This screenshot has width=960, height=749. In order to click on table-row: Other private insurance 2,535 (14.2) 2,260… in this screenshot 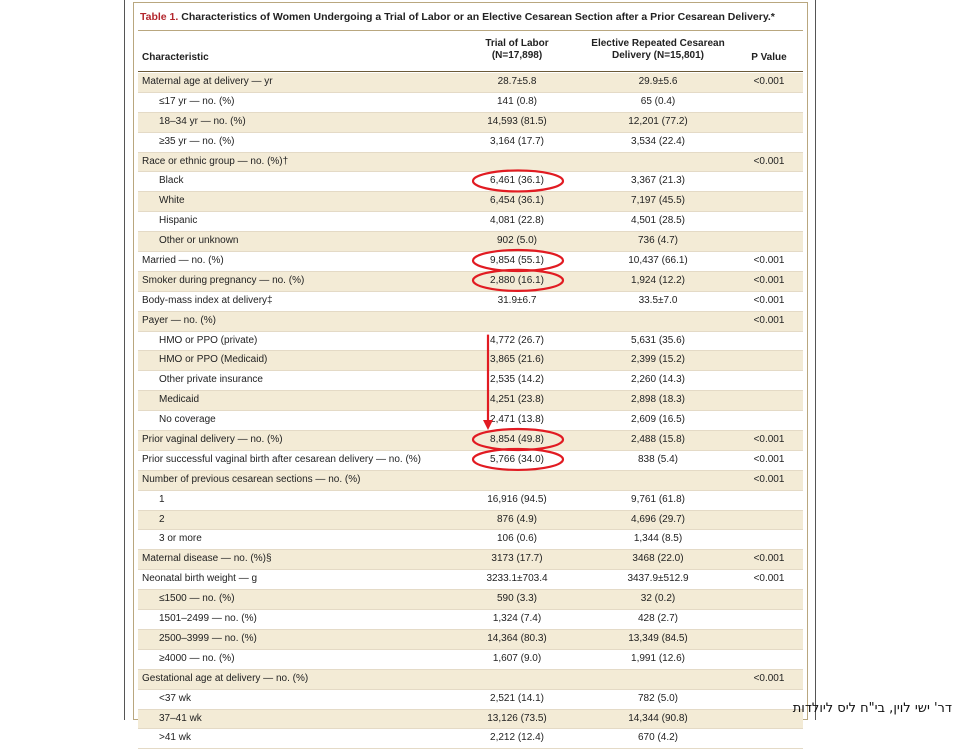, I will do `click(470, 381)`.